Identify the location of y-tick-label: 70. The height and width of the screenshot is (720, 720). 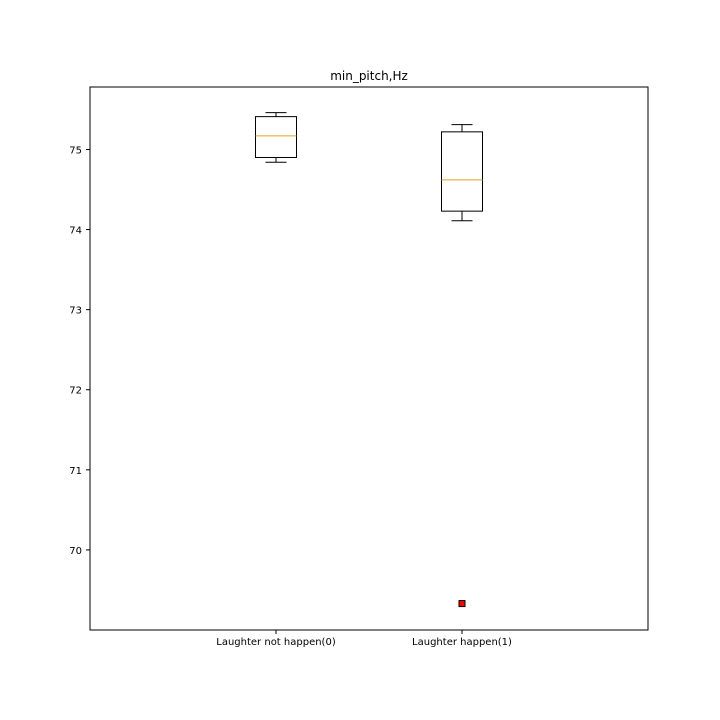
(75, 551).